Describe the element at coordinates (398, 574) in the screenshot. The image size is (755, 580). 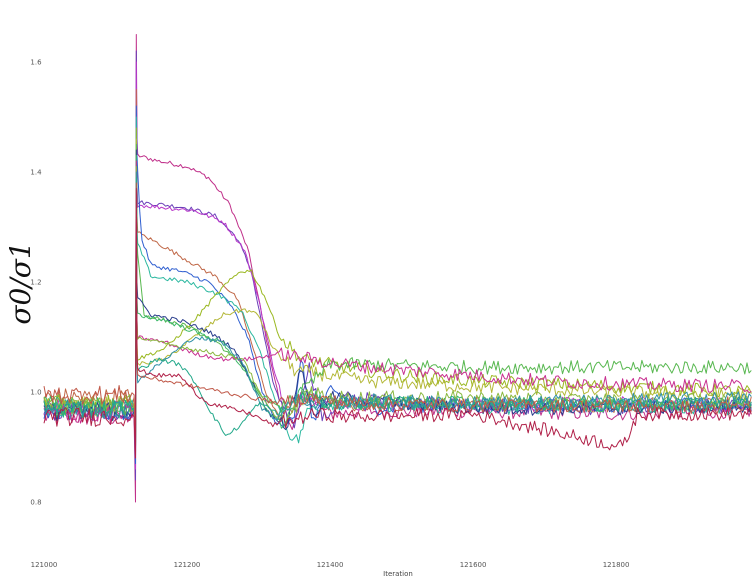
I see `x-axis-title: Iteration` at that location.